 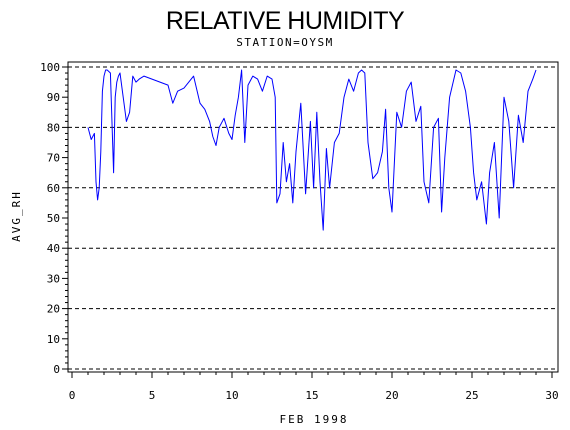 I want to click on y-tick-label: 60, so click(x=53, y=188).